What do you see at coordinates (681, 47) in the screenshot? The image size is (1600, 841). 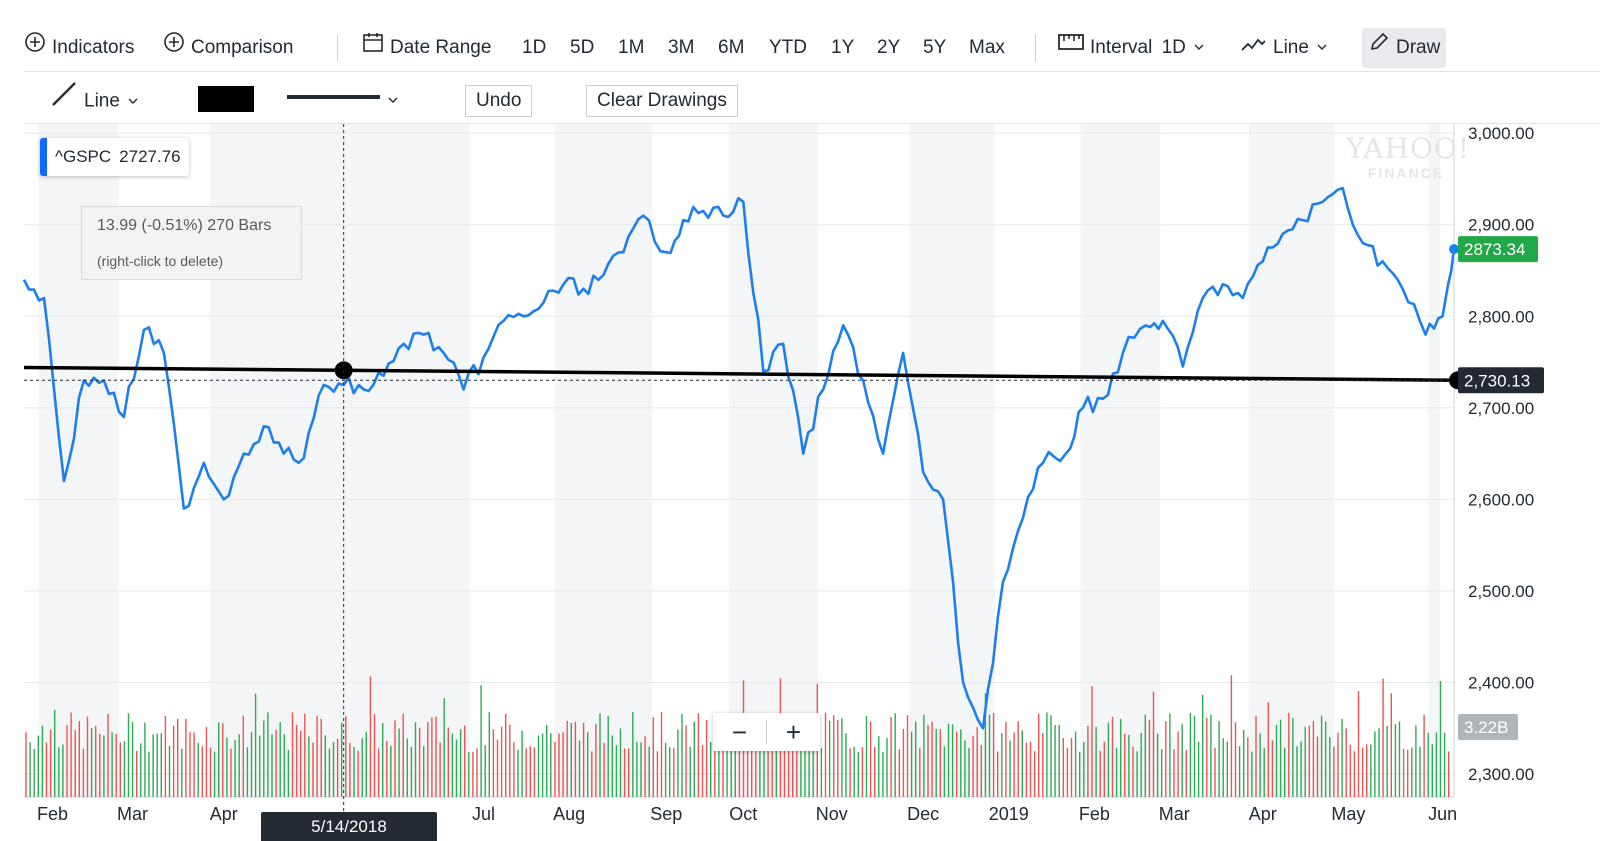 I see `range-3m: 3M` at bounding box center [681, 47].